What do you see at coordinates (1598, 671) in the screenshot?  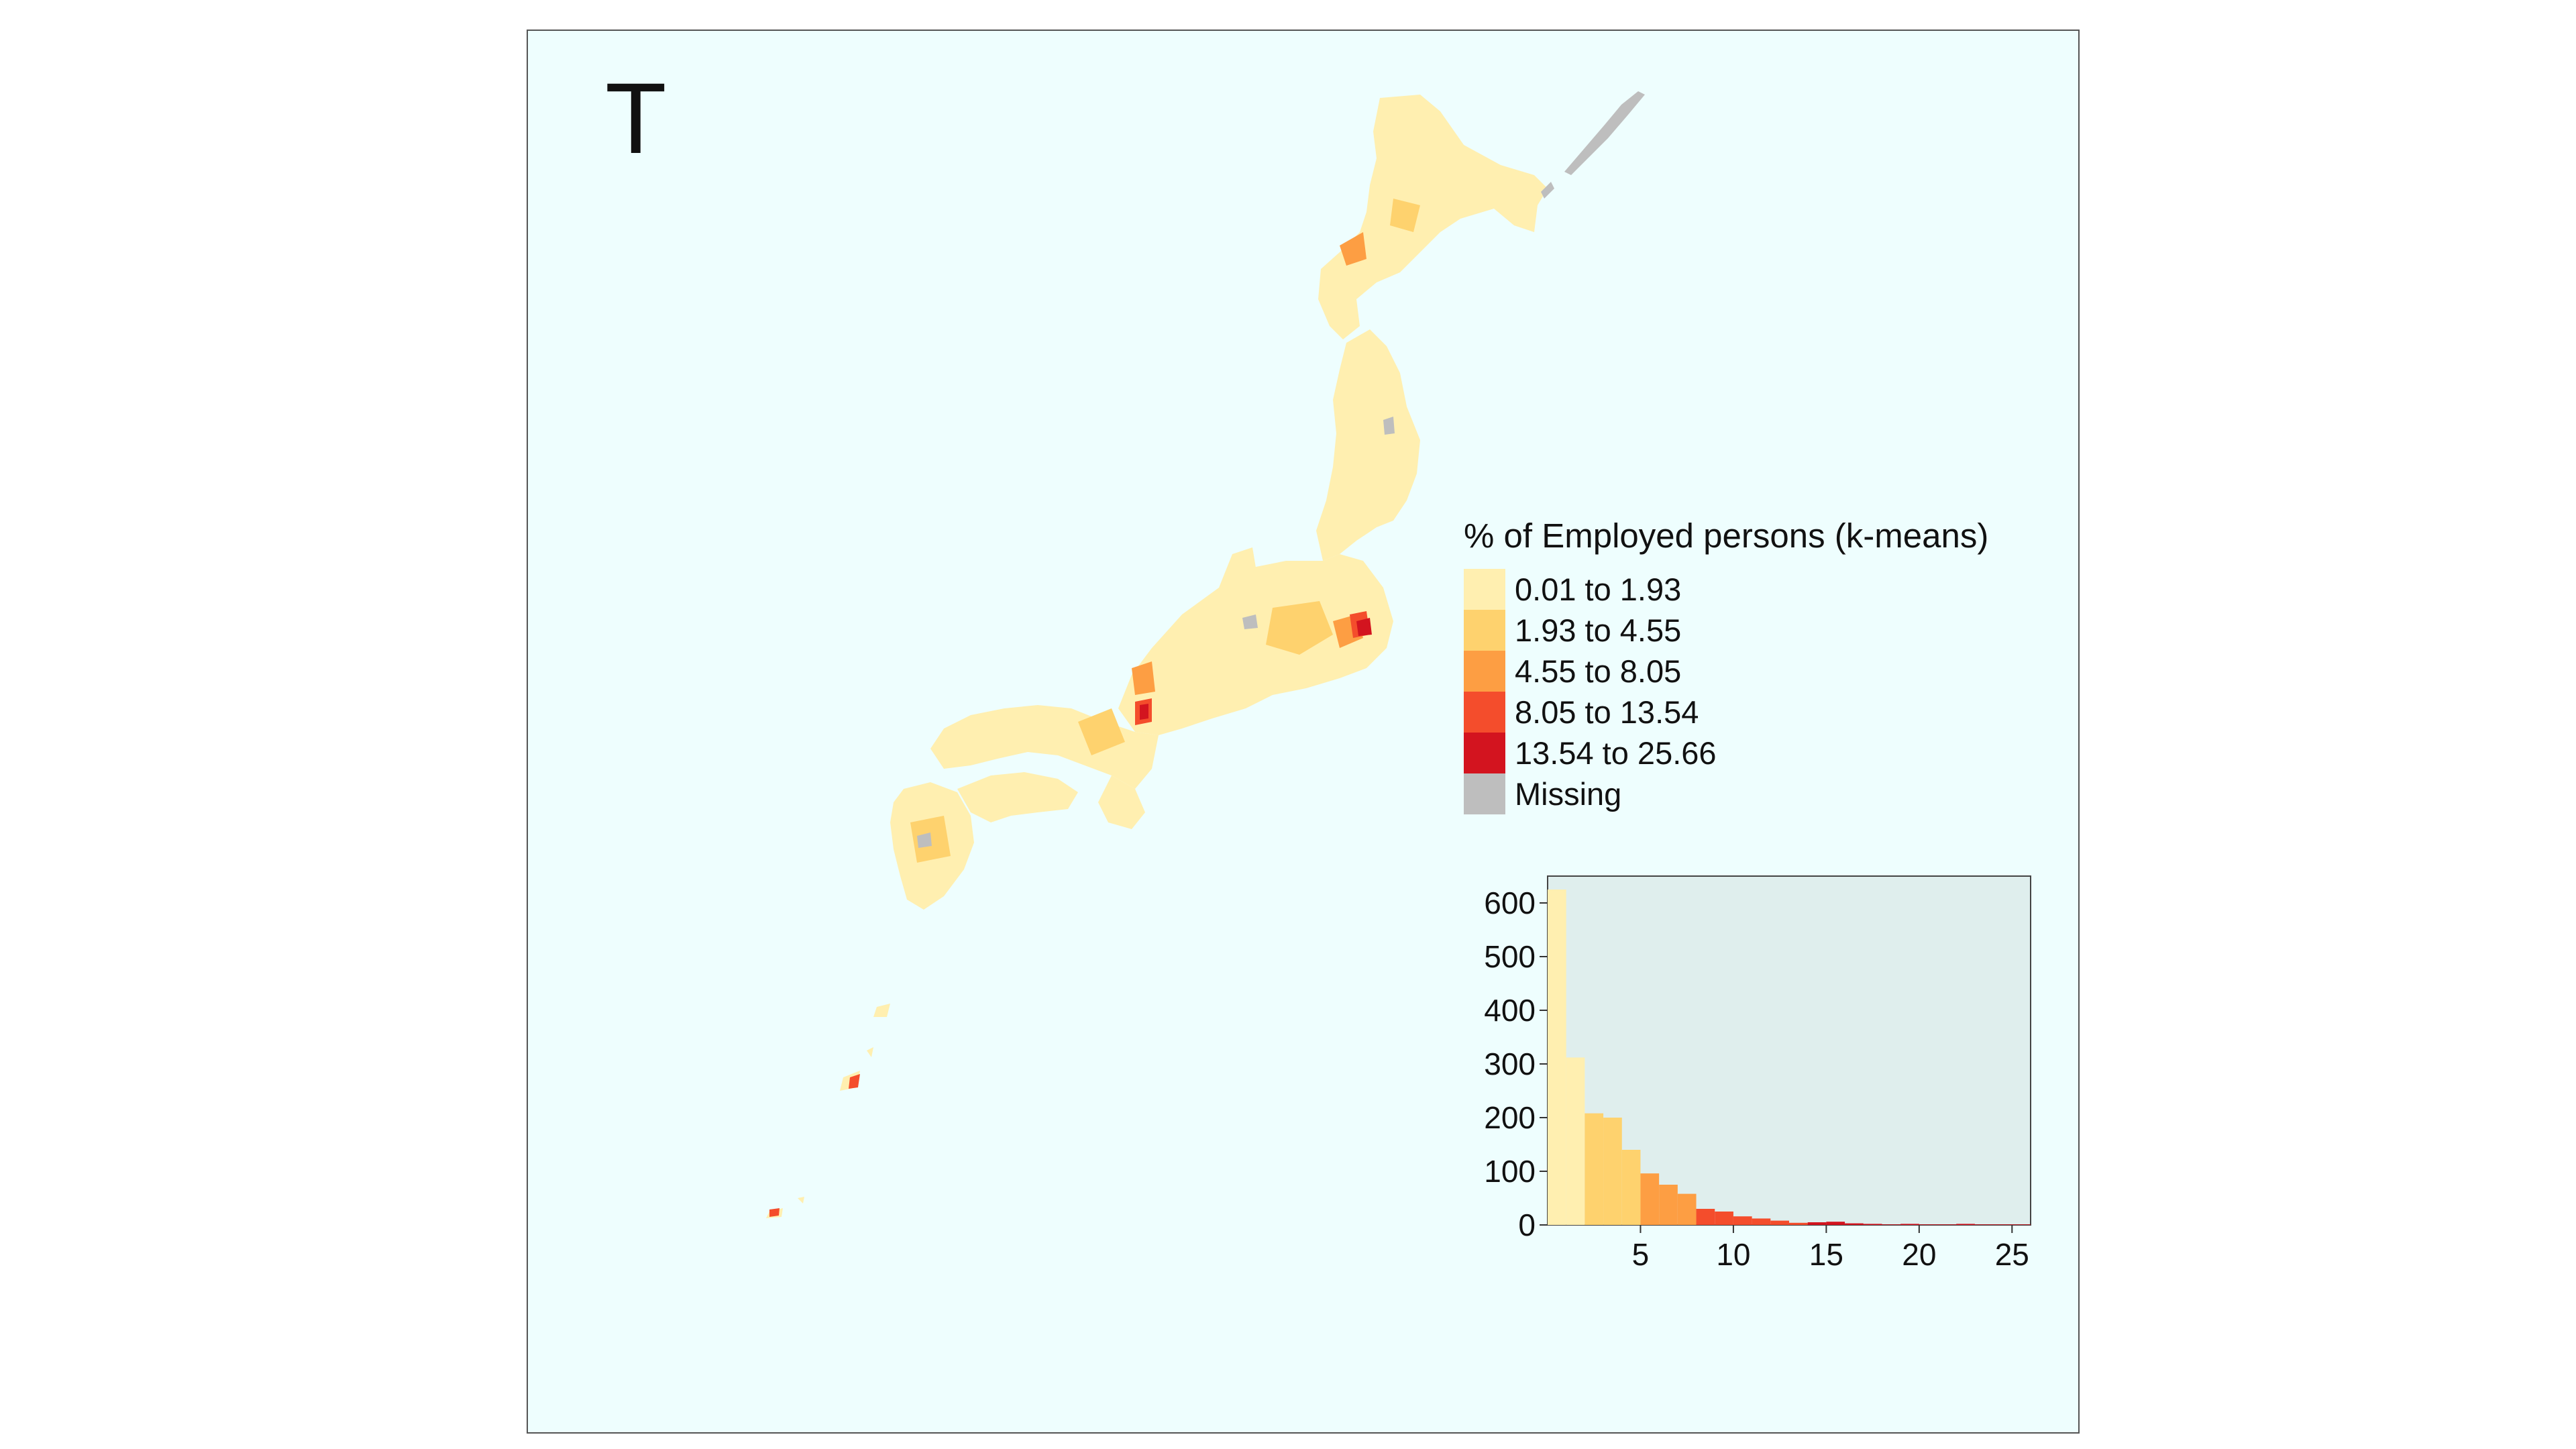 I see `legend-label: 4.55 to 8.05` at bounding box center [1598, 671].